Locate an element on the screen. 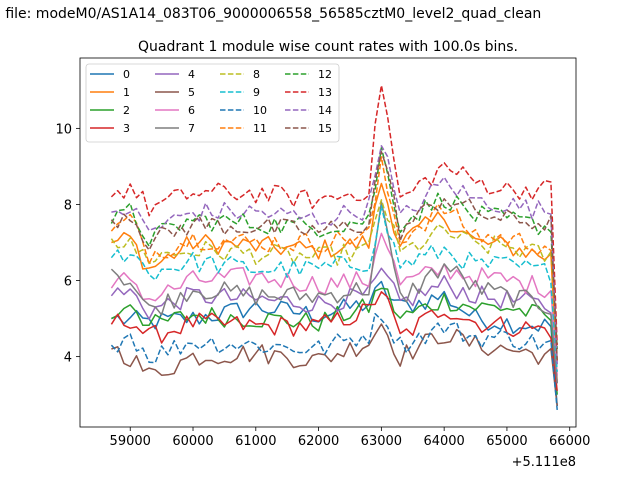 The width and height of the screenshot is (640, 480). x-tick-label-61000: 61000 is located at coordinates (255, 441).